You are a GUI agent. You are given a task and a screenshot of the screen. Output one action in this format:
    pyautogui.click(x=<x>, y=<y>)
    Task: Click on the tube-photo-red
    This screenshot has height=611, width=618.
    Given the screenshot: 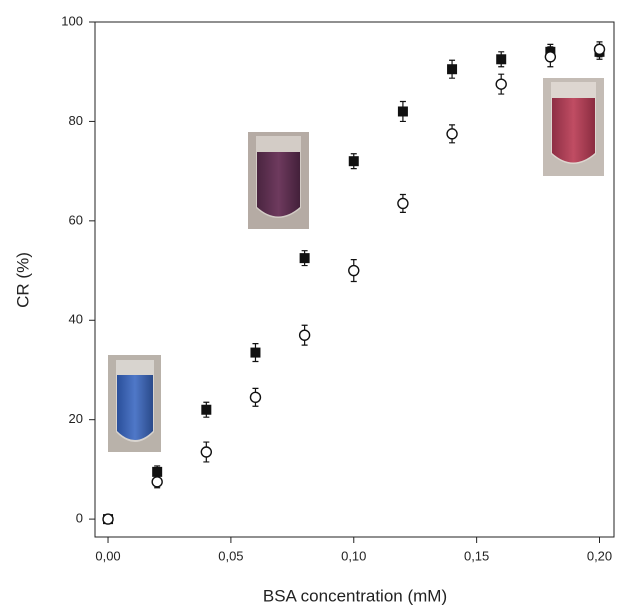 What is the action you would take?
    pyautogui.click(x=573, y=127)
    